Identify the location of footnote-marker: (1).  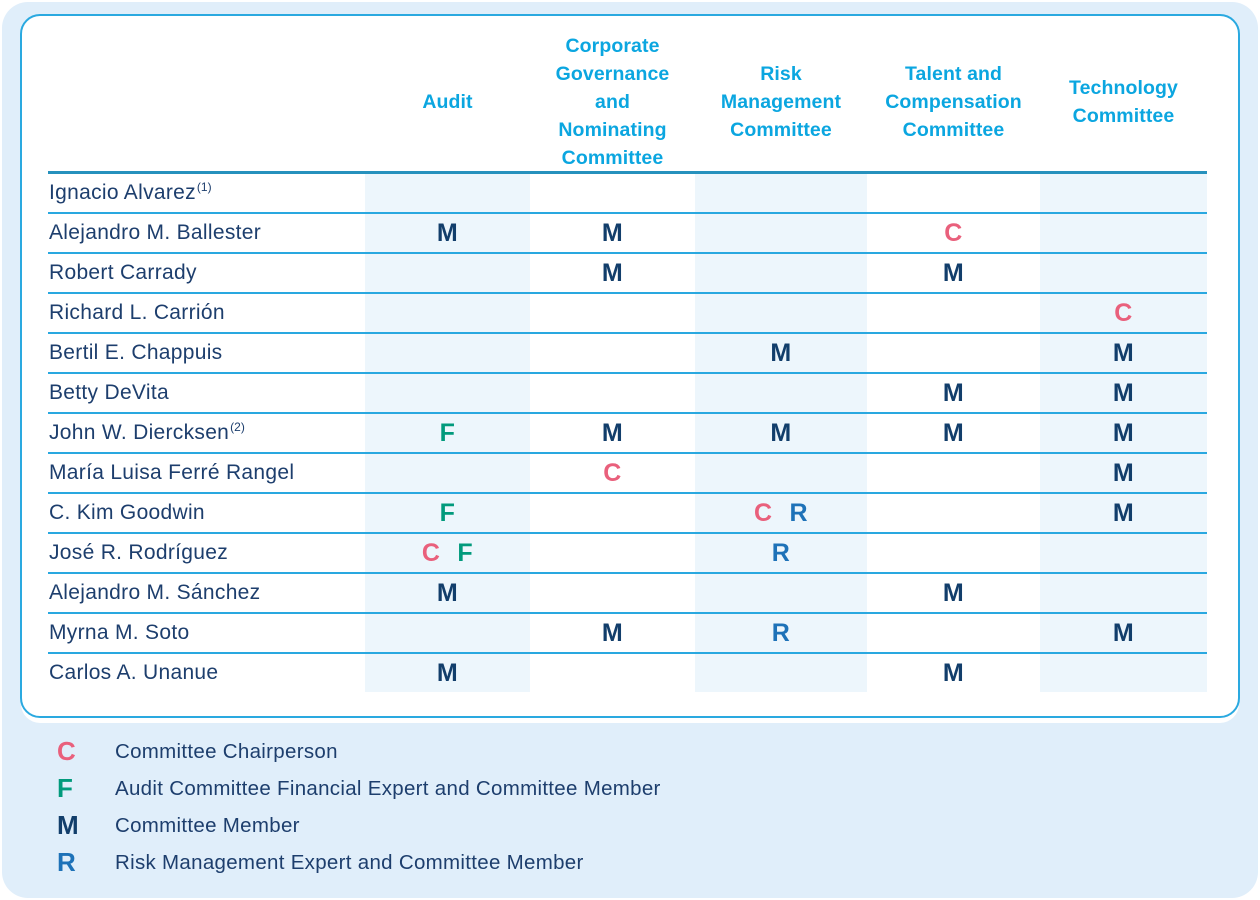
(204, 187).